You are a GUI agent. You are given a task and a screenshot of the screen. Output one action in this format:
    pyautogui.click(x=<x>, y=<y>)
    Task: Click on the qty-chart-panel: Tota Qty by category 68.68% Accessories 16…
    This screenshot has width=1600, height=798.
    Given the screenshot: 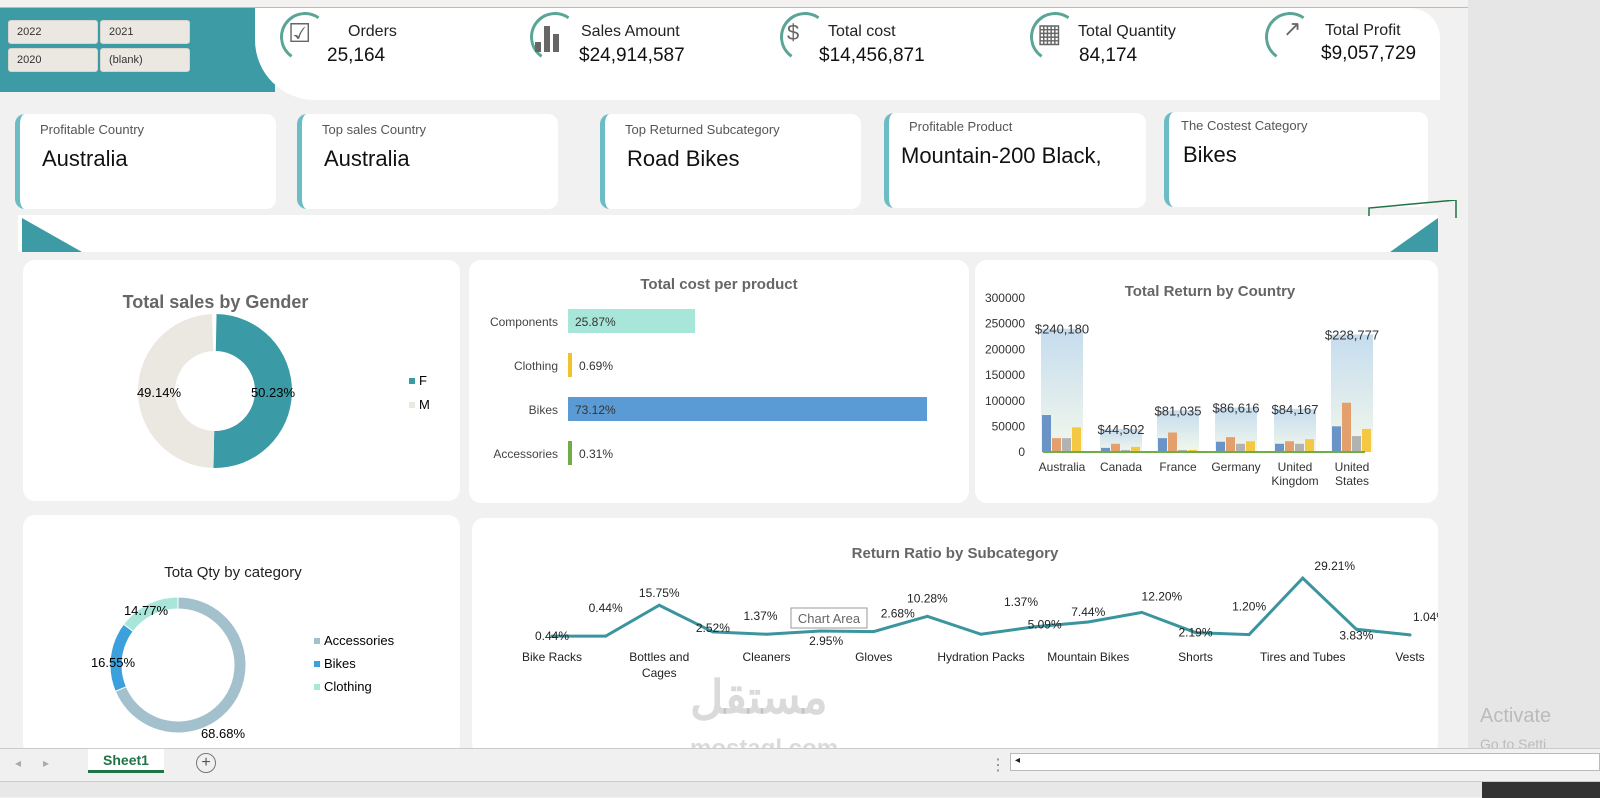 What is the action you would take?
    pyautogui.click(x=241, y=635)
    